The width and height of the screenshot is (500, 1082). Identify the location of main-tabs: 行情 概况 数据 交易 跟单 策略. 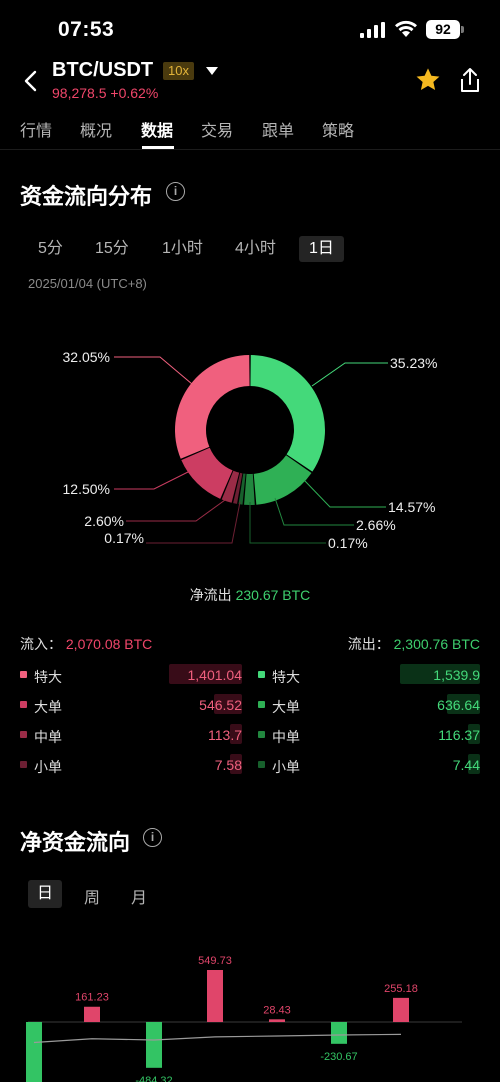
(250, 131).